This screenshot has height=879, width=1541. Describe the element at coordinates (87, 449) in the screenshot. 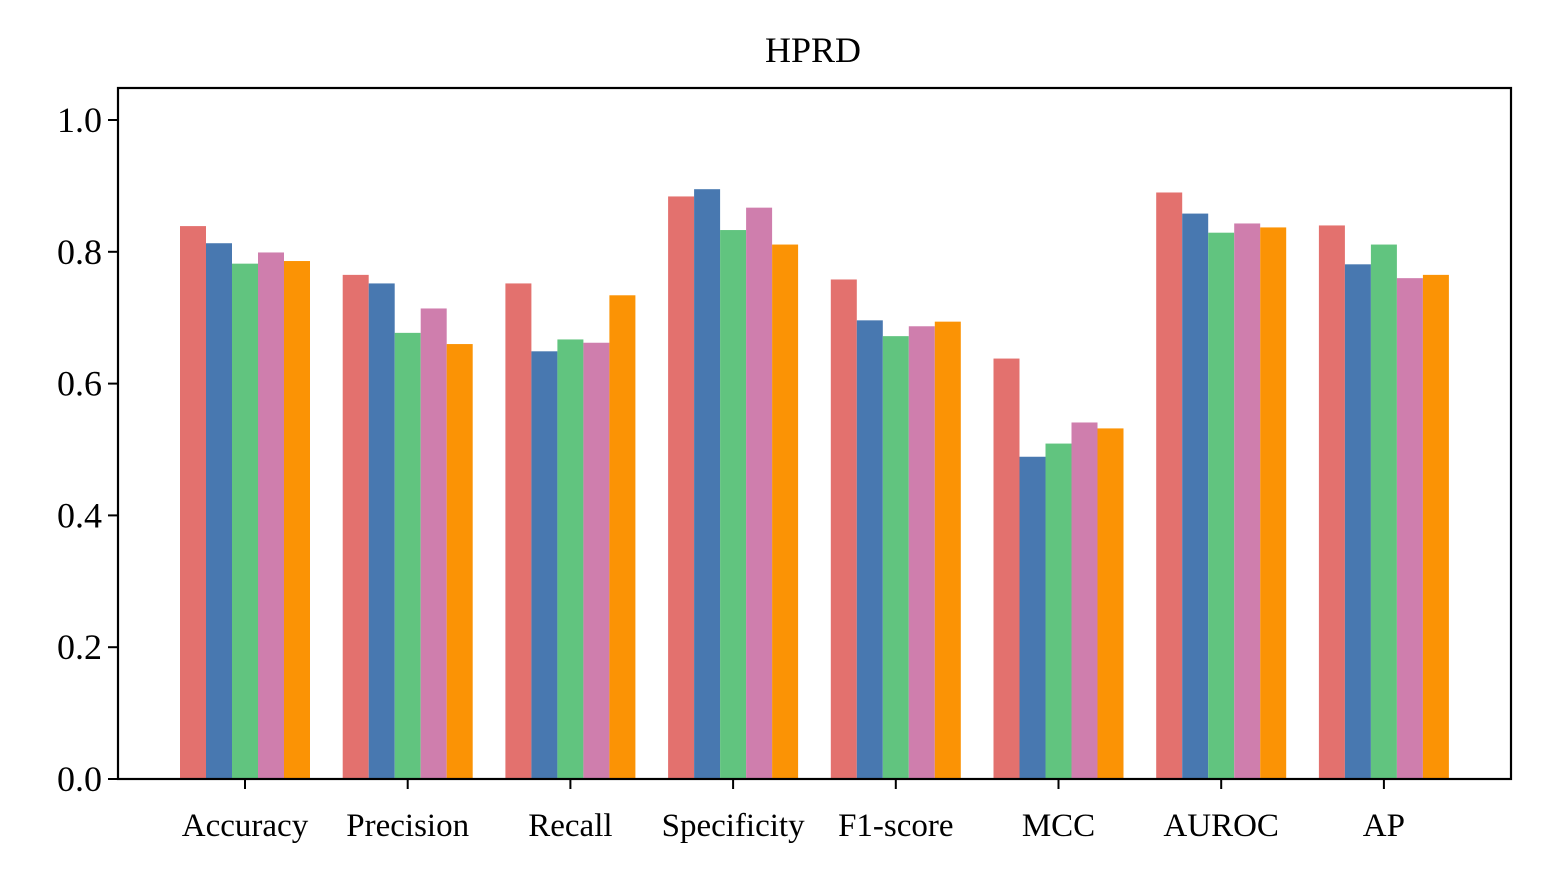

I see `y-axis: 0.0 0.2 0.4 0.6 0.8 1.0` at that location.